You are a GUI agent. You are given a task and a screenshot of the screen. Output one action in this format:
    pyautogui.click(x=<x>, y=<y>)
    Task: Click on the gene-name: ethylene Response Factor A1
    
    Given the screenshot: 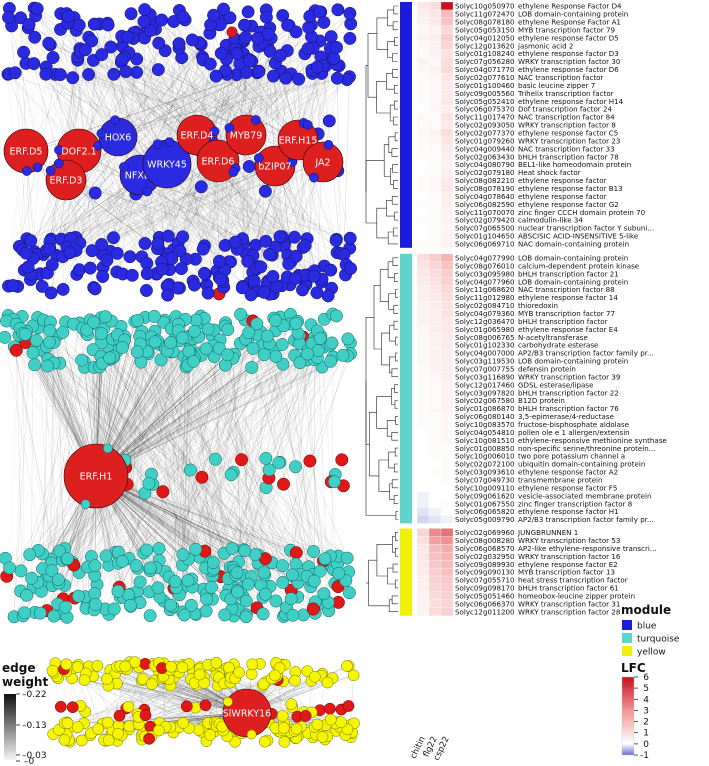 What is the action you would take?
    pyautogui.click(x=569, y=21)
    